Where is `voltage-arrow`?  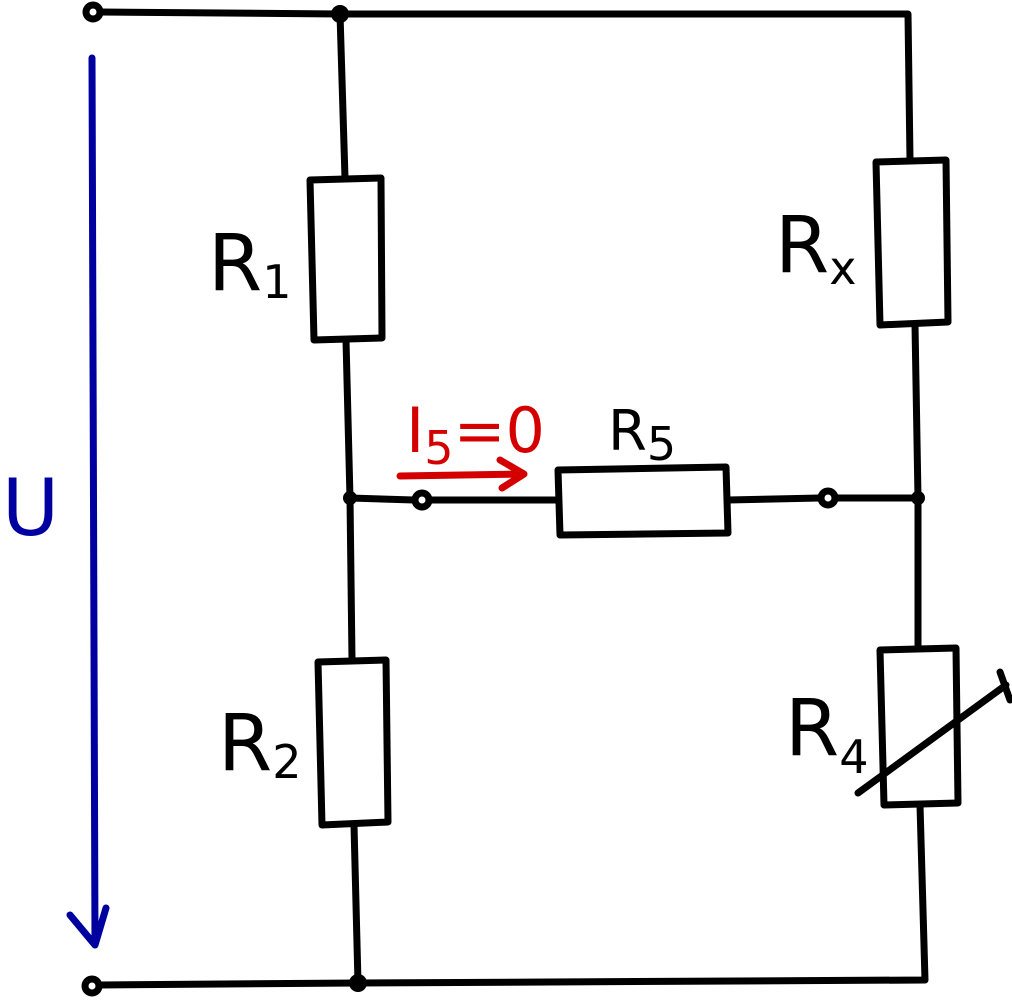 voltage-arrow is located at coordinates (88, 501).